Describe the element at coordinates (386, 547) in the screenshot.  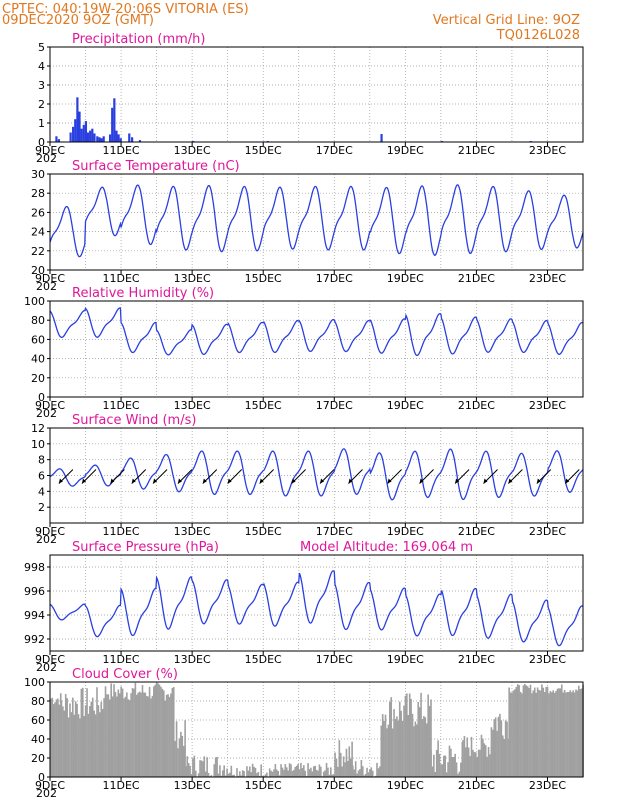
I see `model-altitude: Model Altitude: 169.064 m` at that location.